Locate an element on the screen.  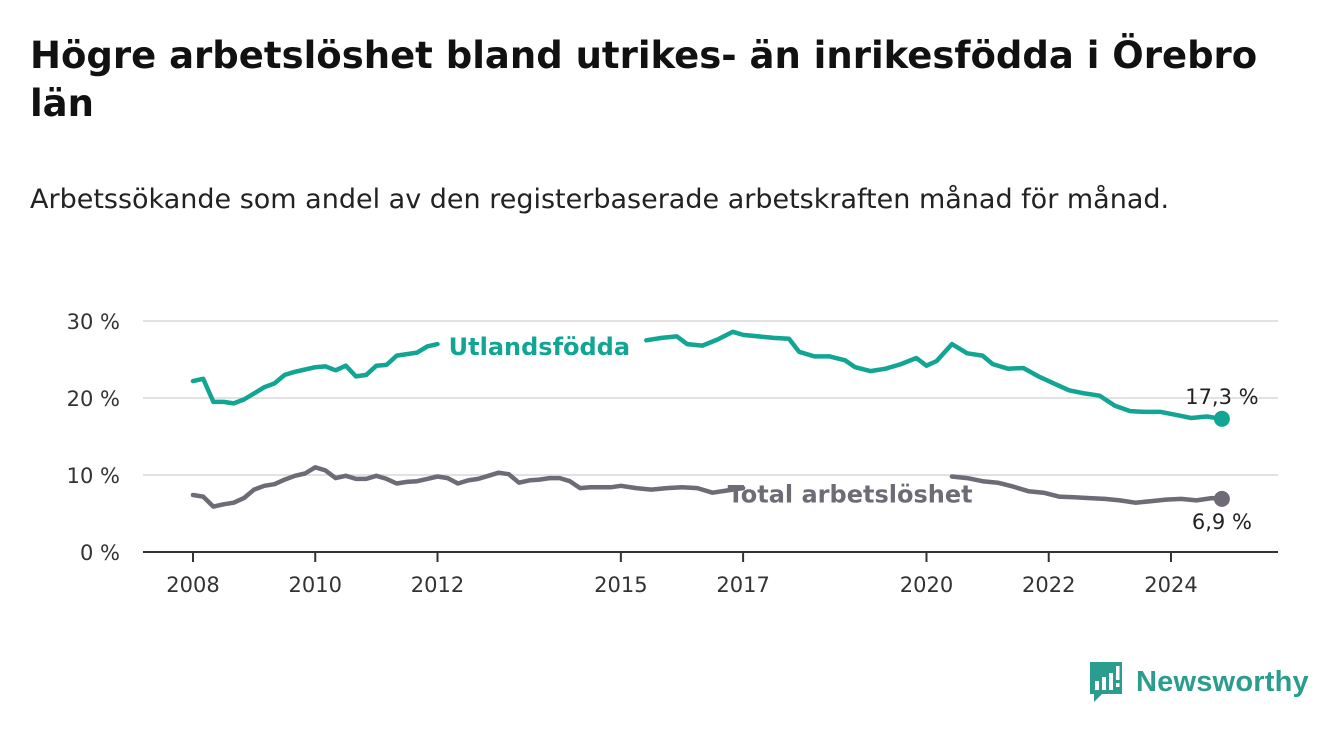
series-line-total is located at coordinates (707, 487).